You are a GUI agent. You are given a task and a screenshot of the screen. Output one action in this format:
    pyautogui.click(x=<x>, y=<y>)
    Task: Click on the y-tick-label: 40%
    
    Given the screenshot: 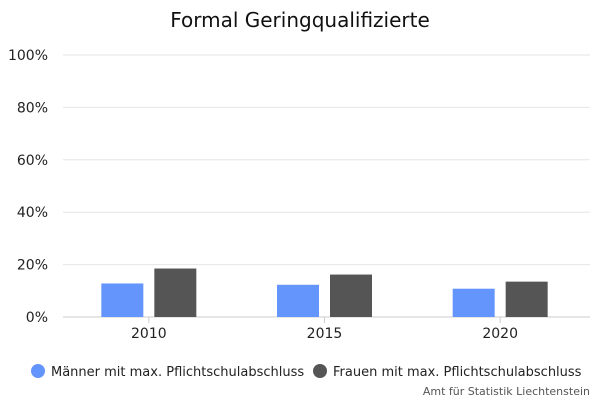 What is the action you would take?
    pyautogui.click(x=32, y=213)
    